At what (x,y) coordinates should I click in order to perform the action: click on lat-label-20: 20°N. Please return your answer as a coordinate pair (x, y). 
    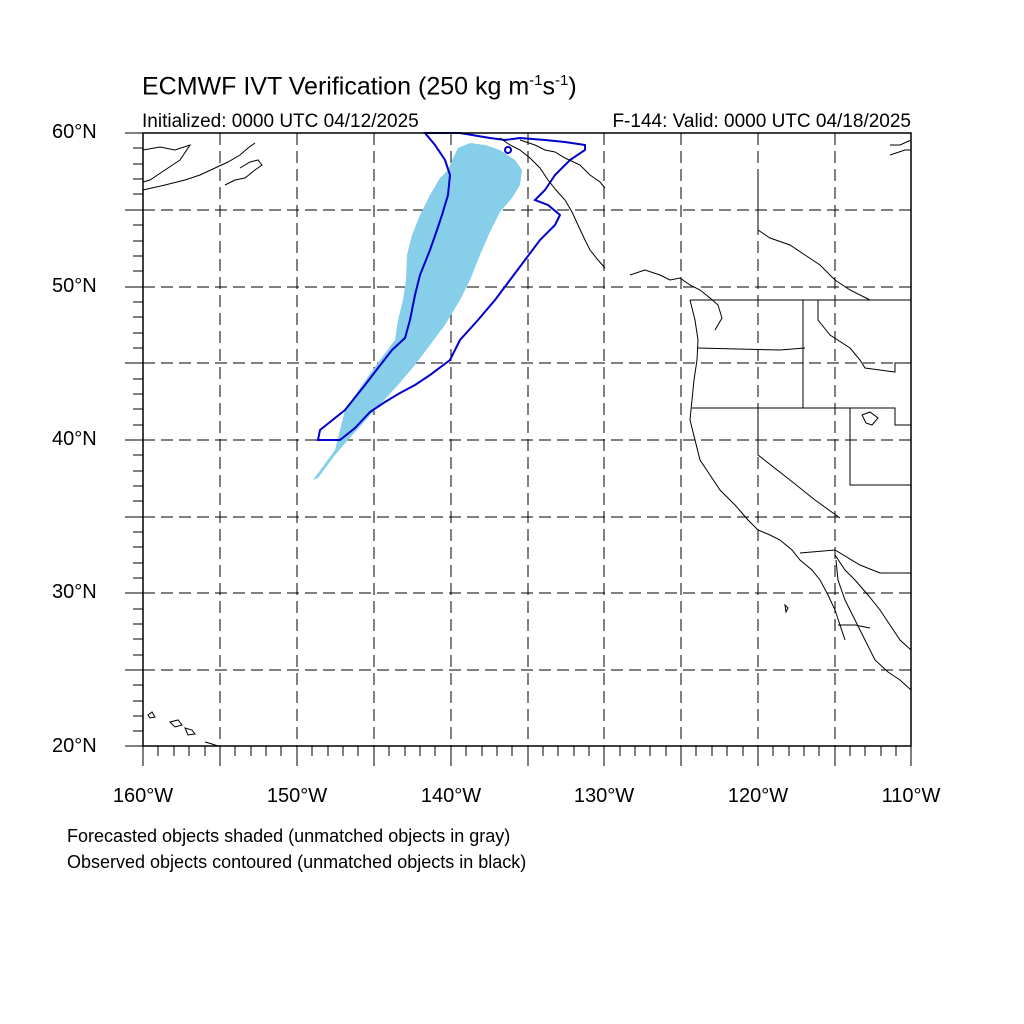
    Looking at the image, I should click on (74, 746).